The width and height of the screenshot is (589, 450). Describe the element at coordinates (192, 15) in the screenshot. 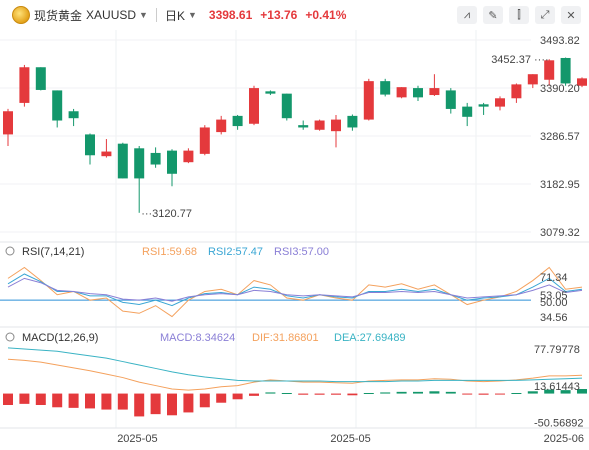

I see `period-chevron-down-icon: ▼` at that location.